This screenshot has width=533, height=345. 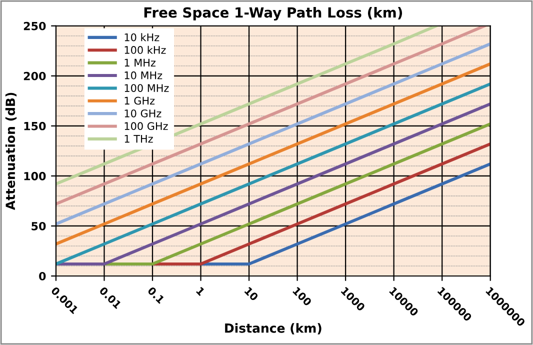 I want to click on y-tick-label: 100, so click(x=35, y=176).